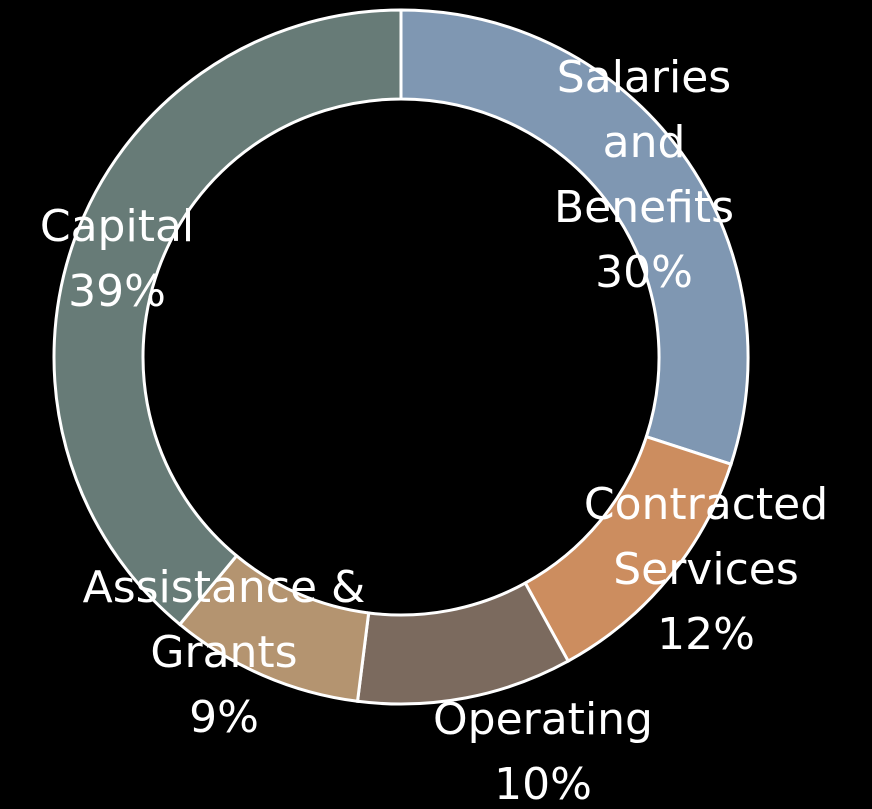 The width and height of the screenshot is (872, 809). I want to click on value-label: 10%, so click(543, 784).